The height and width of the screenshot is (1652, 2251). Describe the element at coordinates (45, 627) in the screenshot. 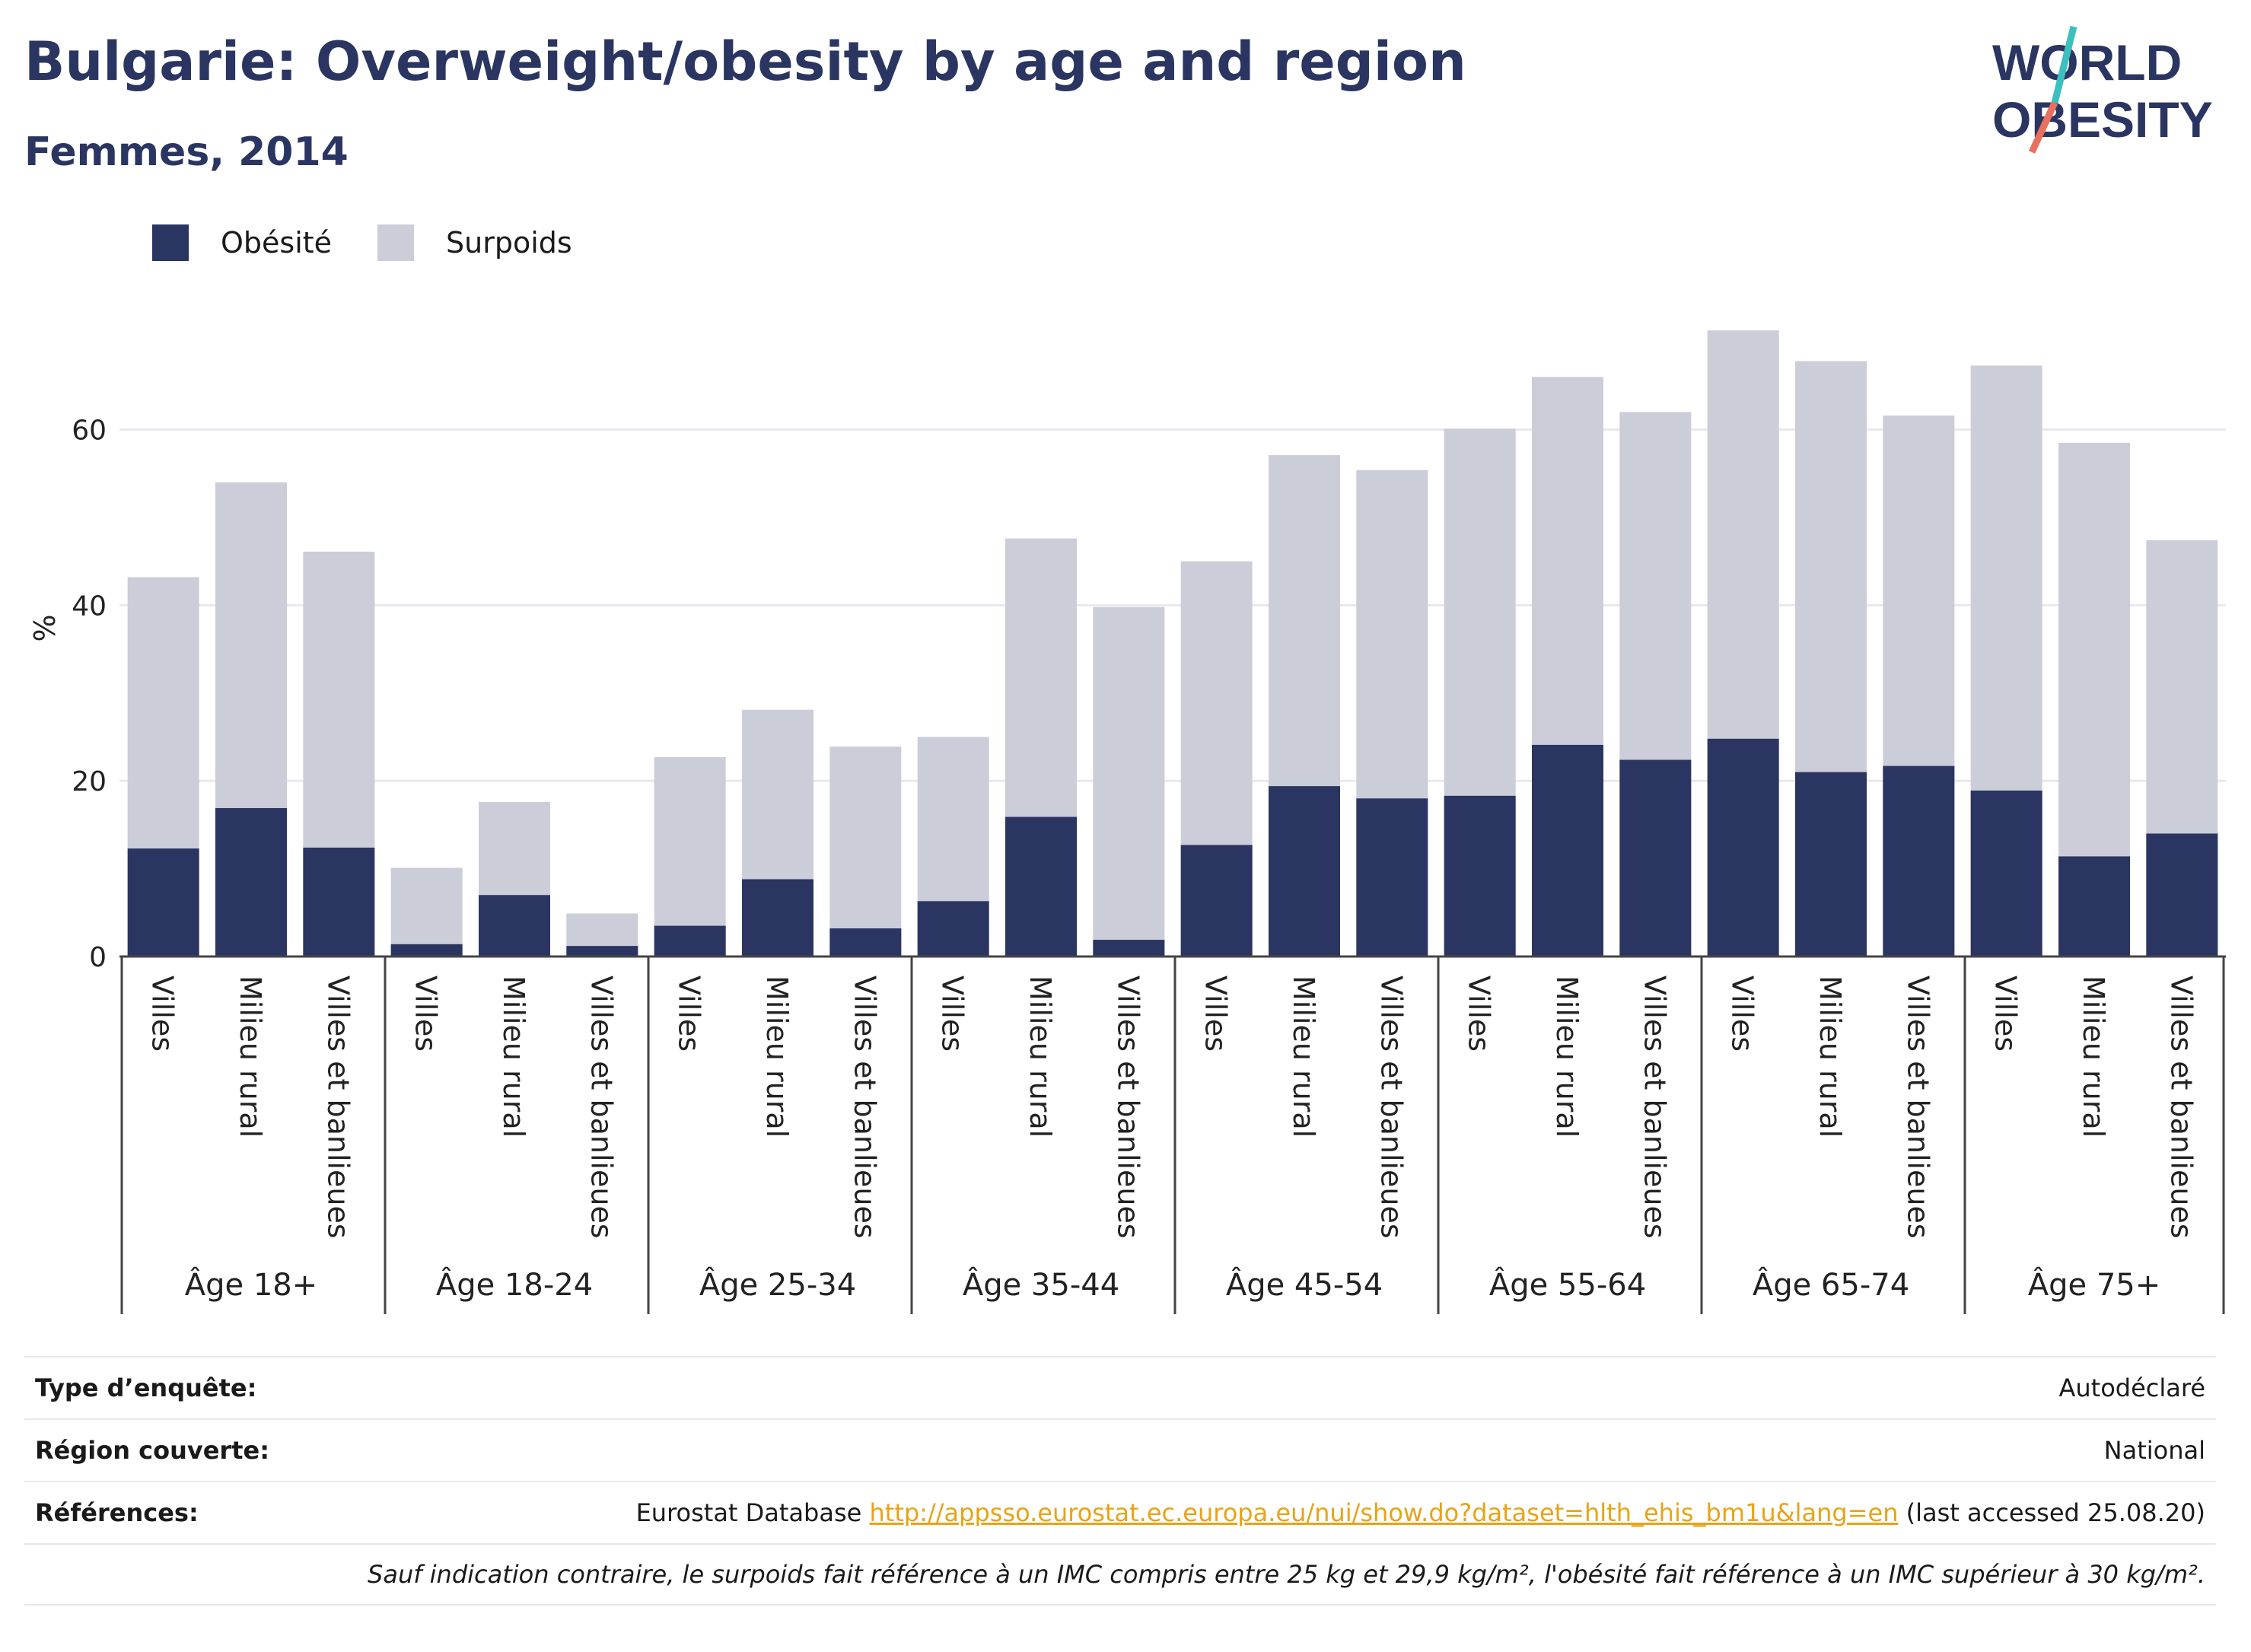

I see `y-axis-label: %` at that location.